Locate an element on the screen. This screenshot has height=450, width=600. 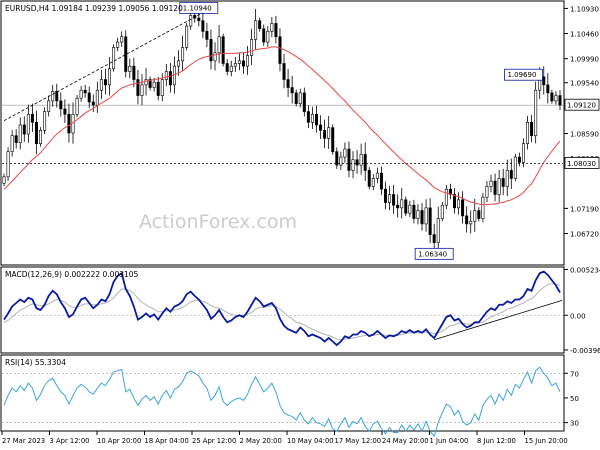
x-tick-label: 27 Mar 2023 is located at coordinates (23, 441).